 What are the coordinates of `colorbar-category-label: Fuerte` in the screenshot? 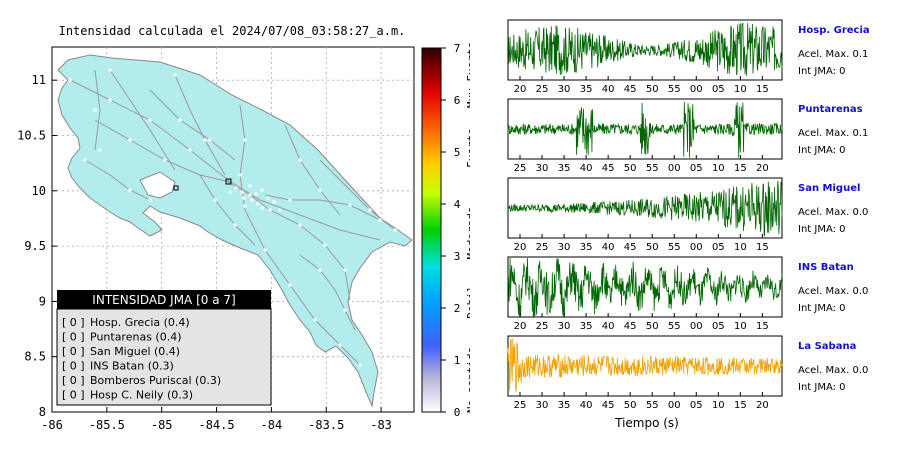 It's located at (467, 148).